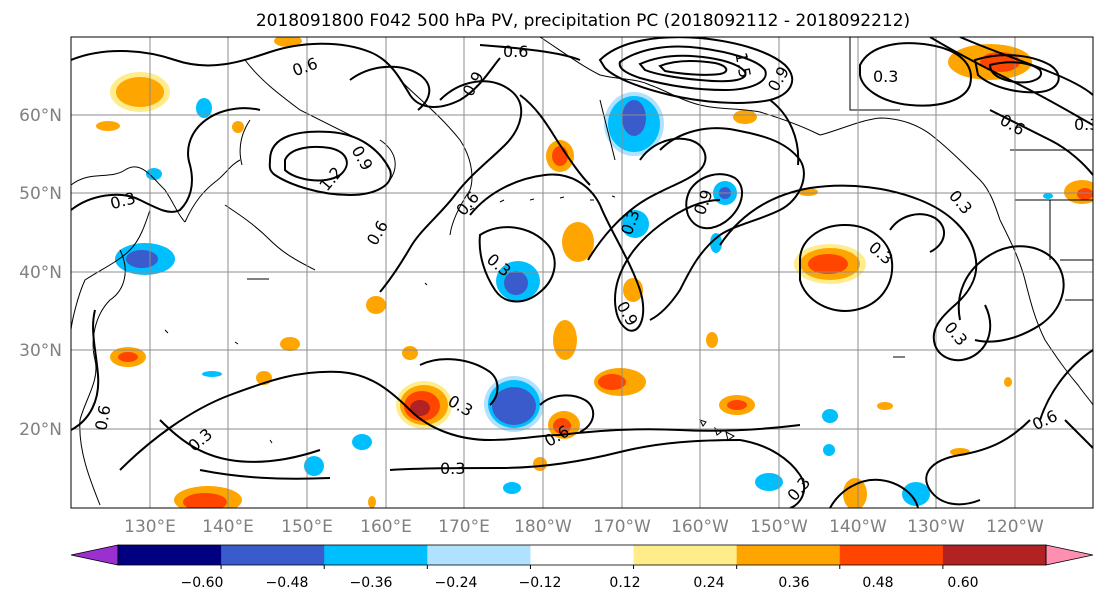 The width and height of the screenshot is (1105, 601). What do you see at coordinates (858, 527) in the screenshot?
I see `lon-label: 140°W` at bounding box center [858, 527].